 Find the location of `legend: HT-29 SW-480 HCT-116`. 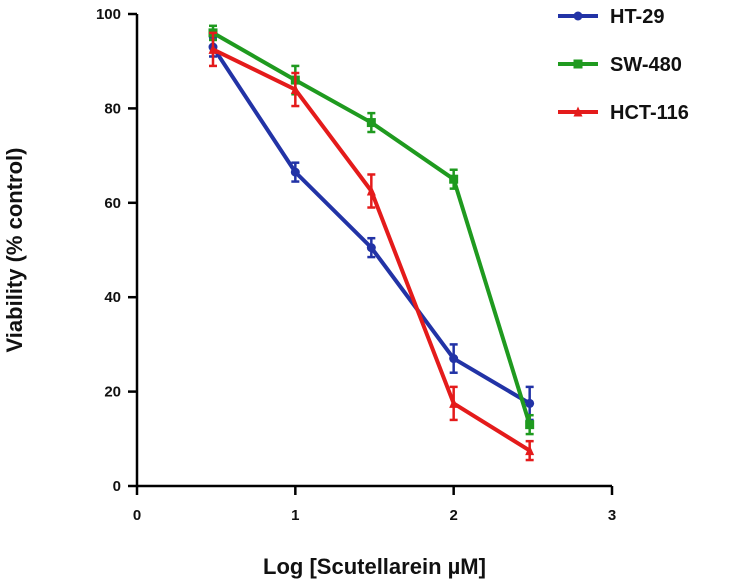

legend: HT-29 SW-480 HCT-116 is located at coordinates (623, 65).